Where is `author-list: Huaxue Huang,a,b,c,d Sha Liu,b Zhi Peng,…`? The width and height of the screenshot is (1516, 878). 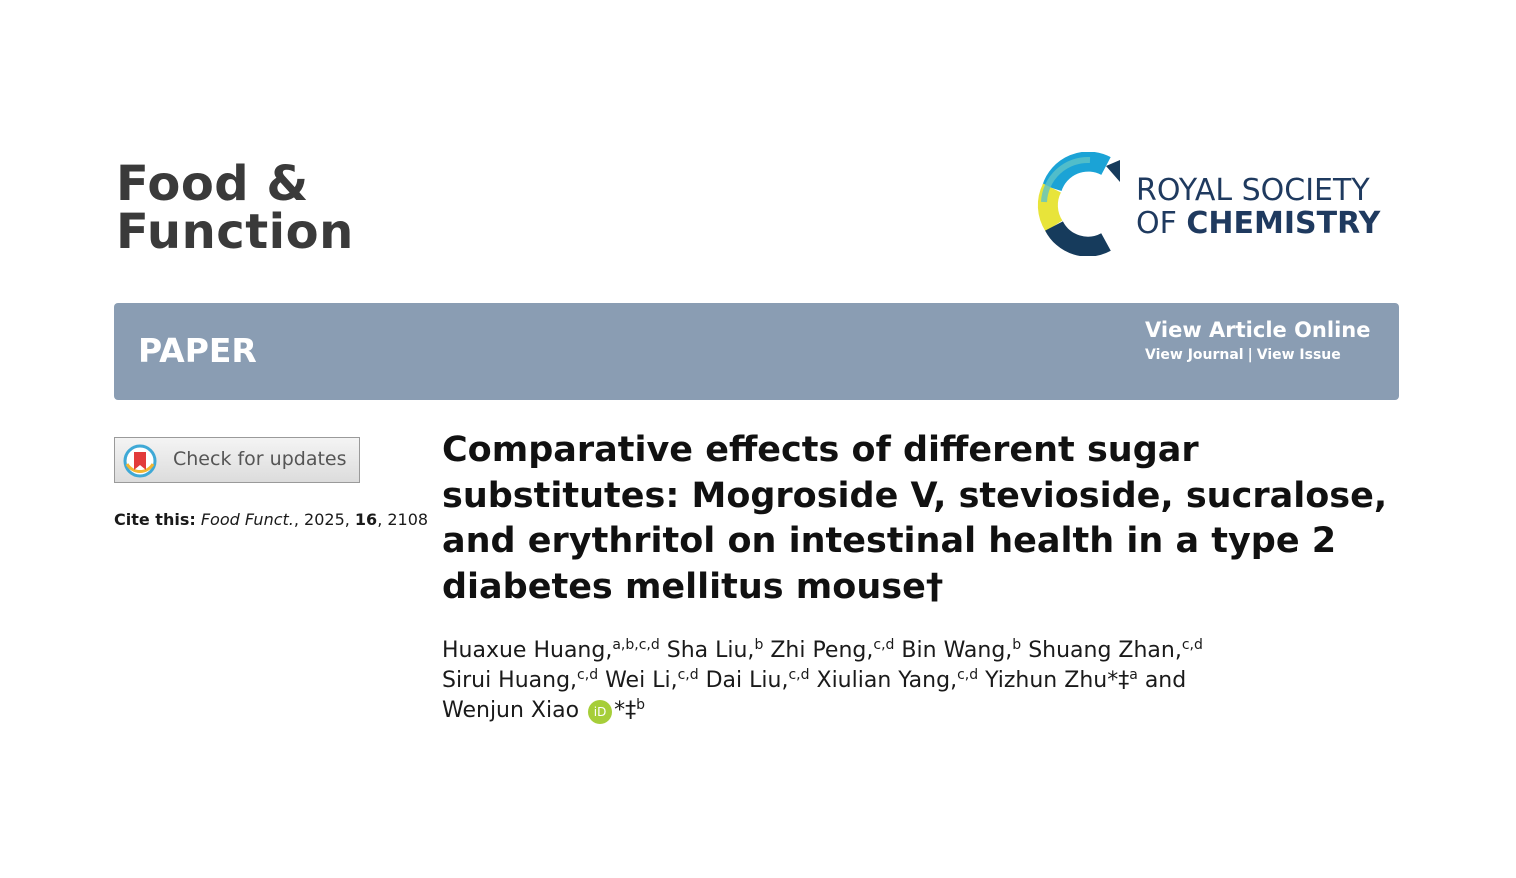
author-list: Huaxue Huang,a,b,c,d Sha Liu,b Zhi Peng,… is located at coordinates (852, 681).